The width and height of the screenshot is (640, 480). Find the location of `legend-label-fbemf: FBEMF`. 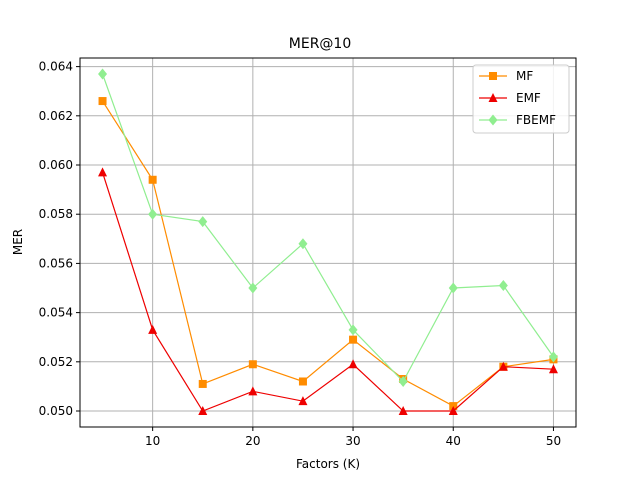

legend-label-fbemf: FBEMF is located at coordinates (536, 120).